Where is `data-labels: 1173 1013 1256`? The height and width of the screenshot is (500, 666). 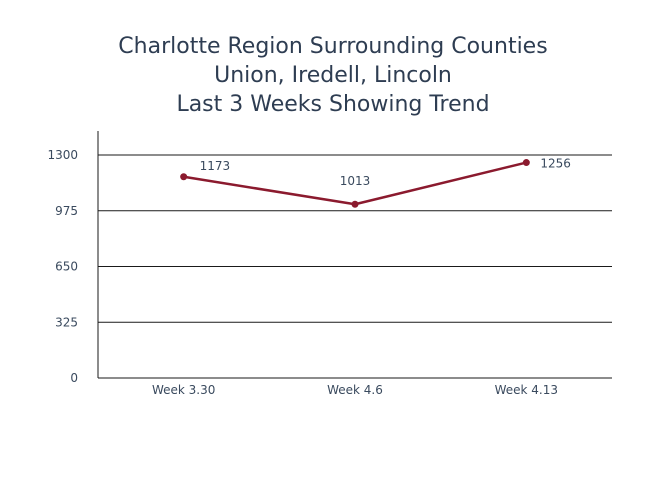 data-labels: 1173 1013 1256 is located at coordinates (385, 173).